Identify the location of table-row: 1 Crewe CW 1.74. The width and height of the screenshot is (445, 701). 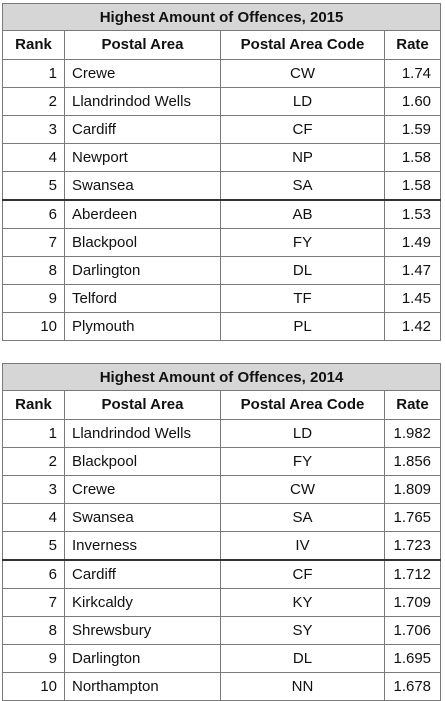
(222, 73).